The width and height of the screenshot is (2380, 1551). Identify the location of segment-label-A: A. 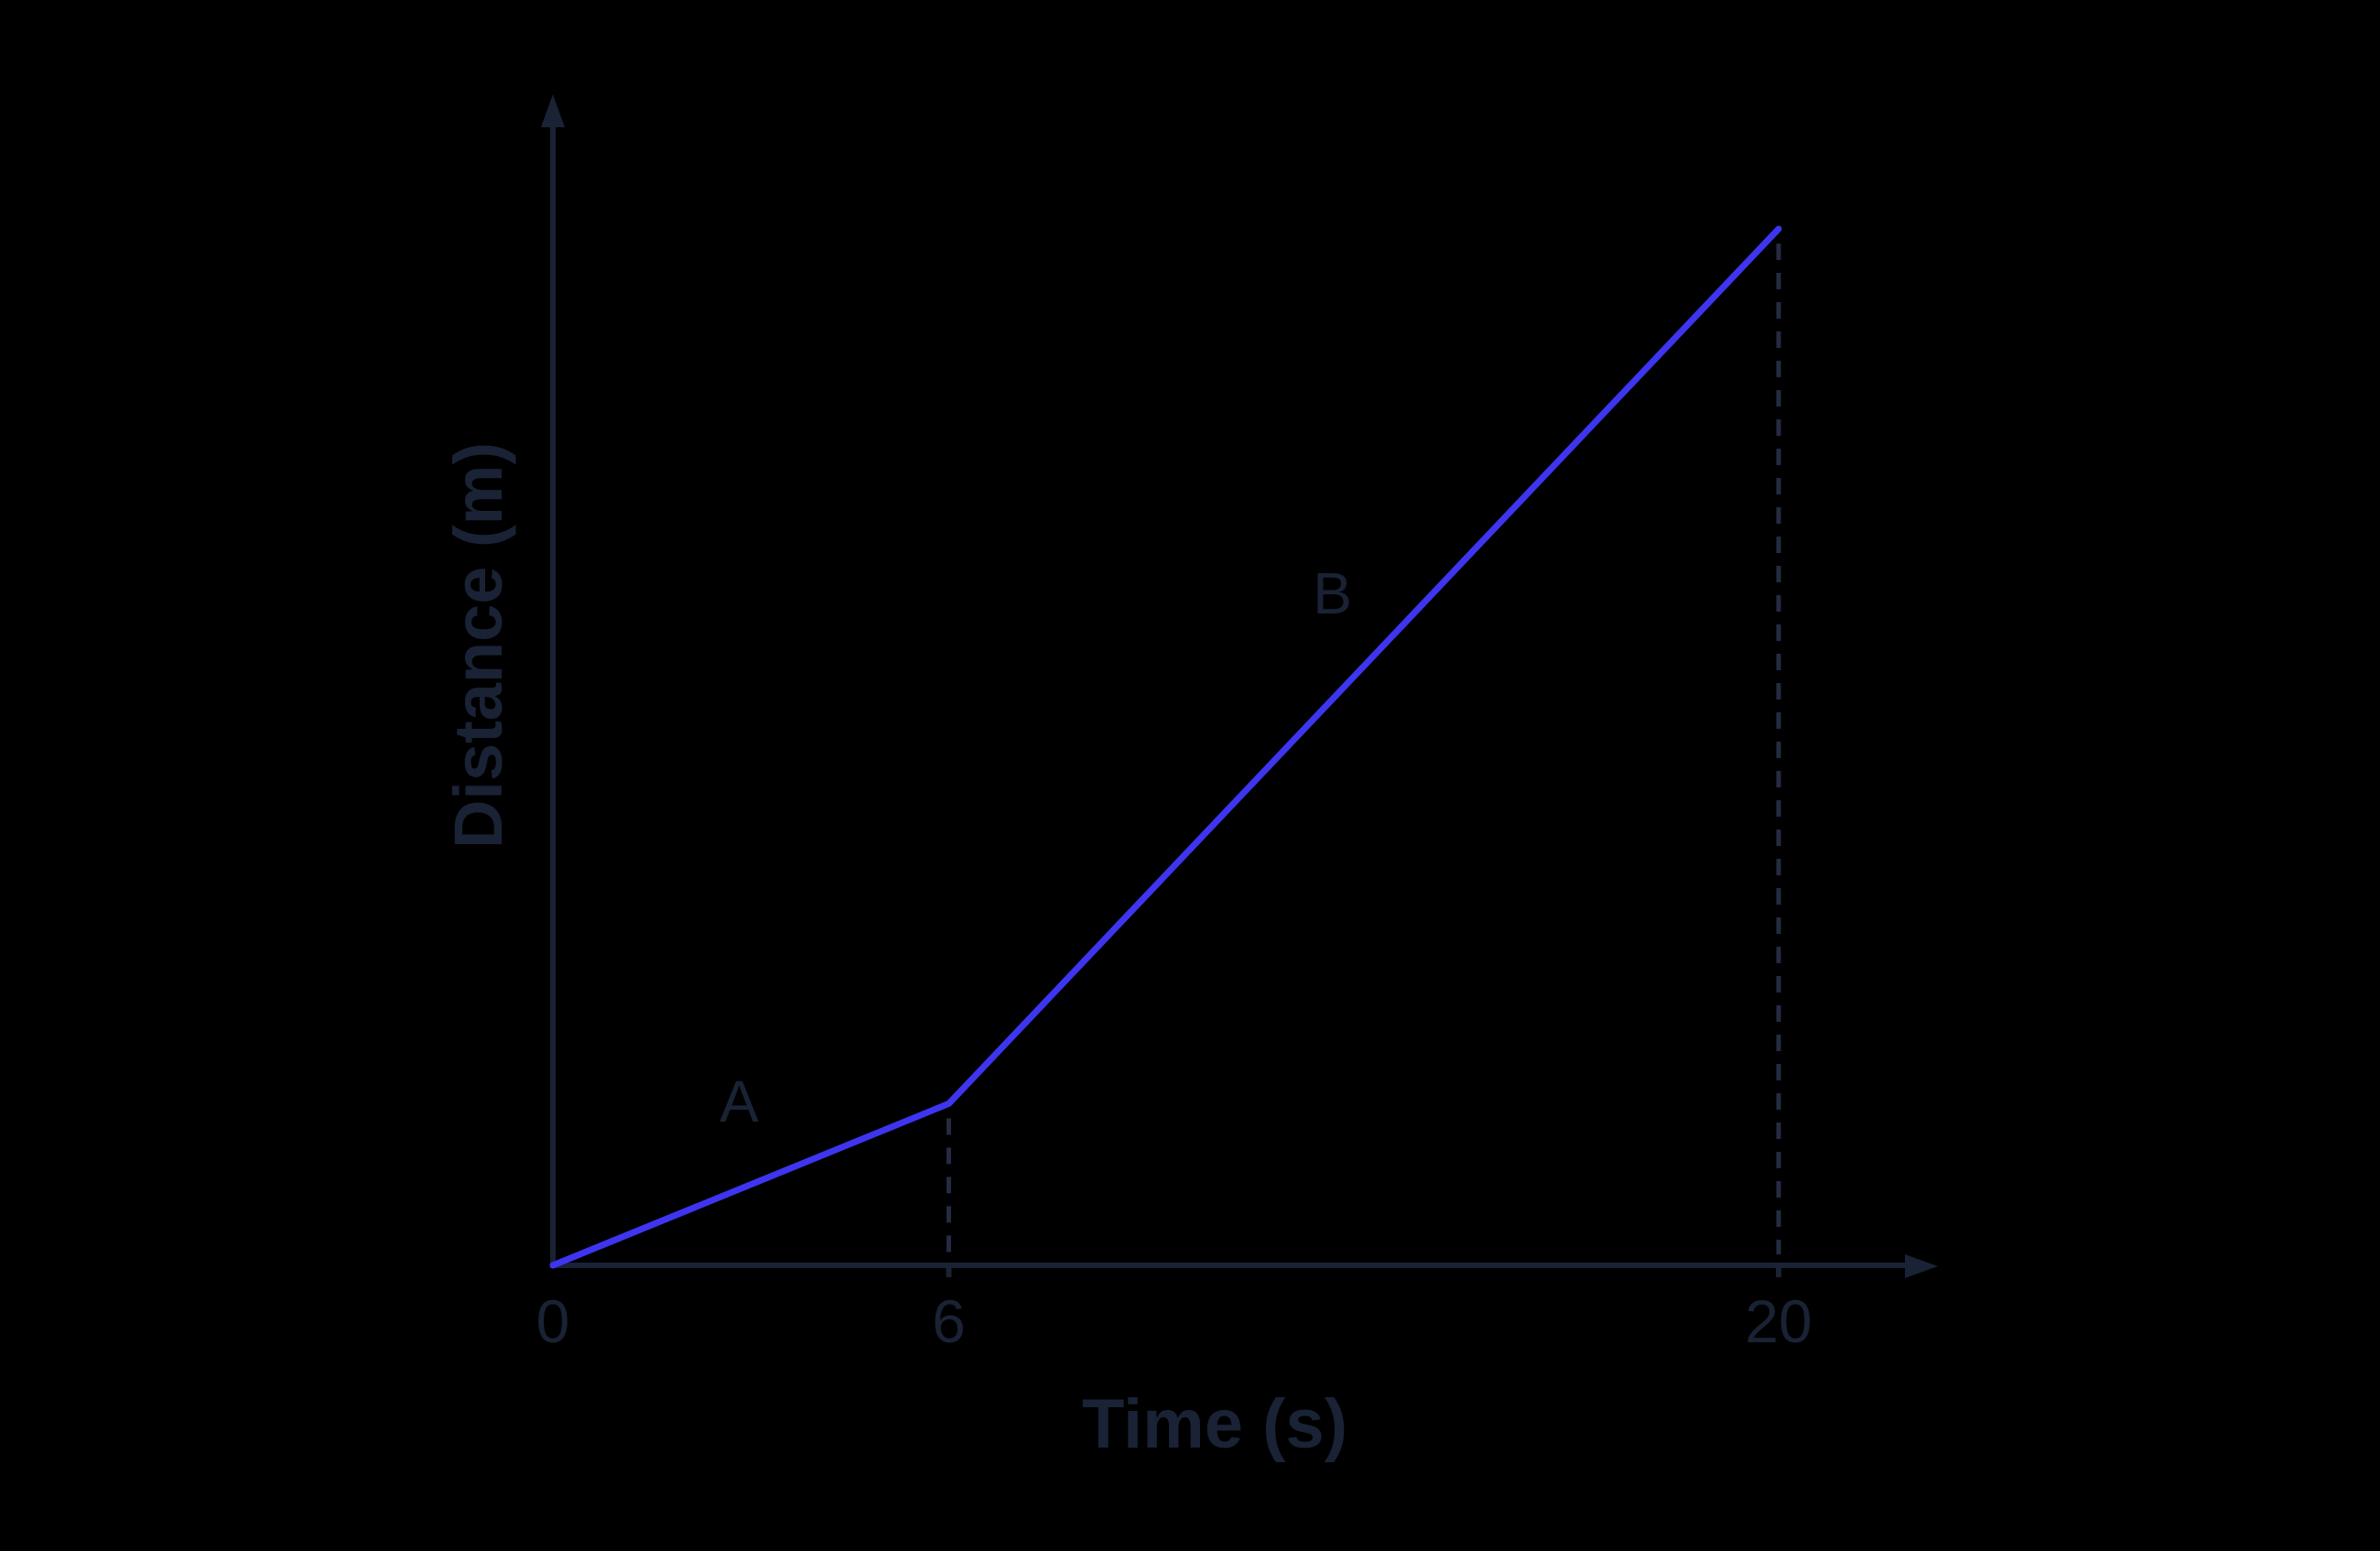
(739, 1102).